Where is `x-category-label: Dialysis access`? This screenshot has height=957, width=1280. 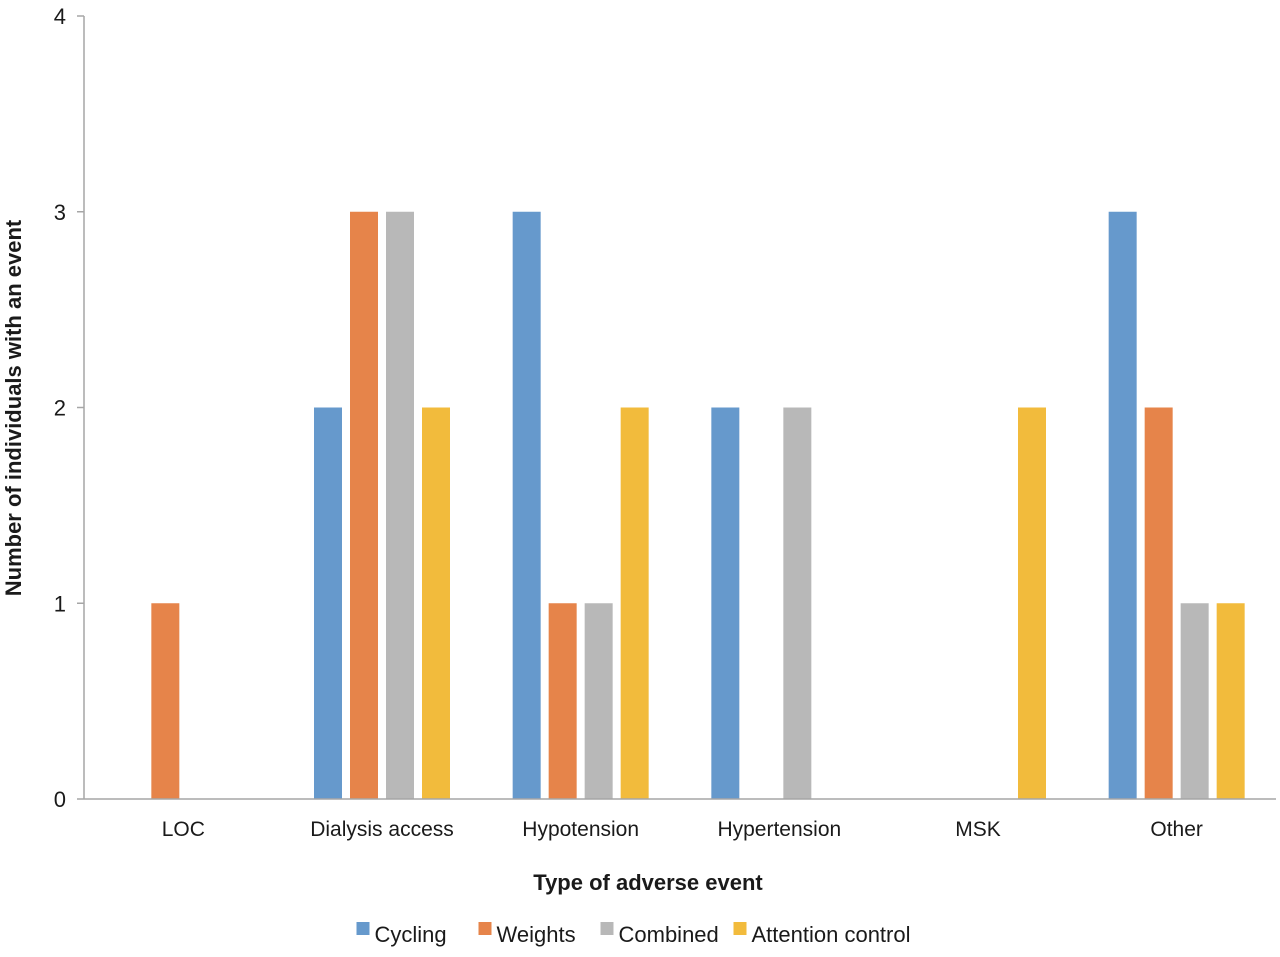 x-category-label: Dialysis access is located at coordinates (382, 829).